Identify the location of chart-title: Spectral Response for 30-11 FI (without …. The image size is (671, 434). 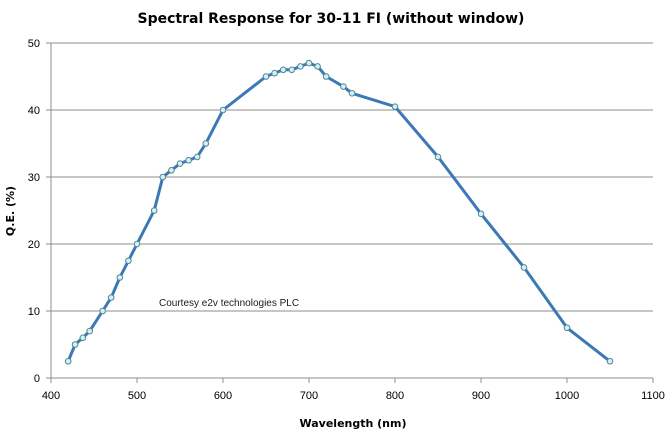
(331, 19).